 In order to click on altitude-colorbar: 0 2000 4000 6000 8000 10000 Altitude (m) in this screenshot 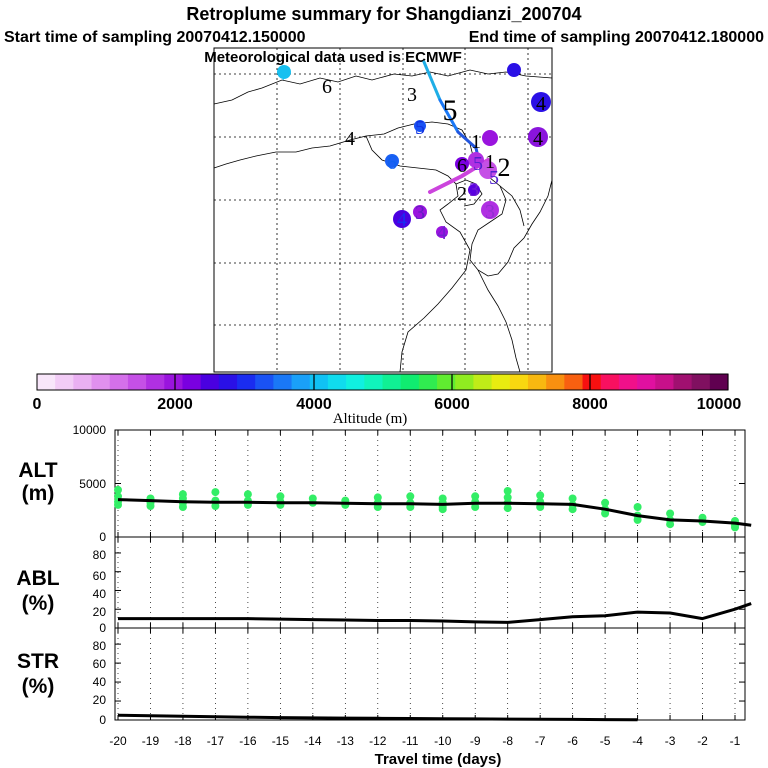, I will do `click(387, 400)`.